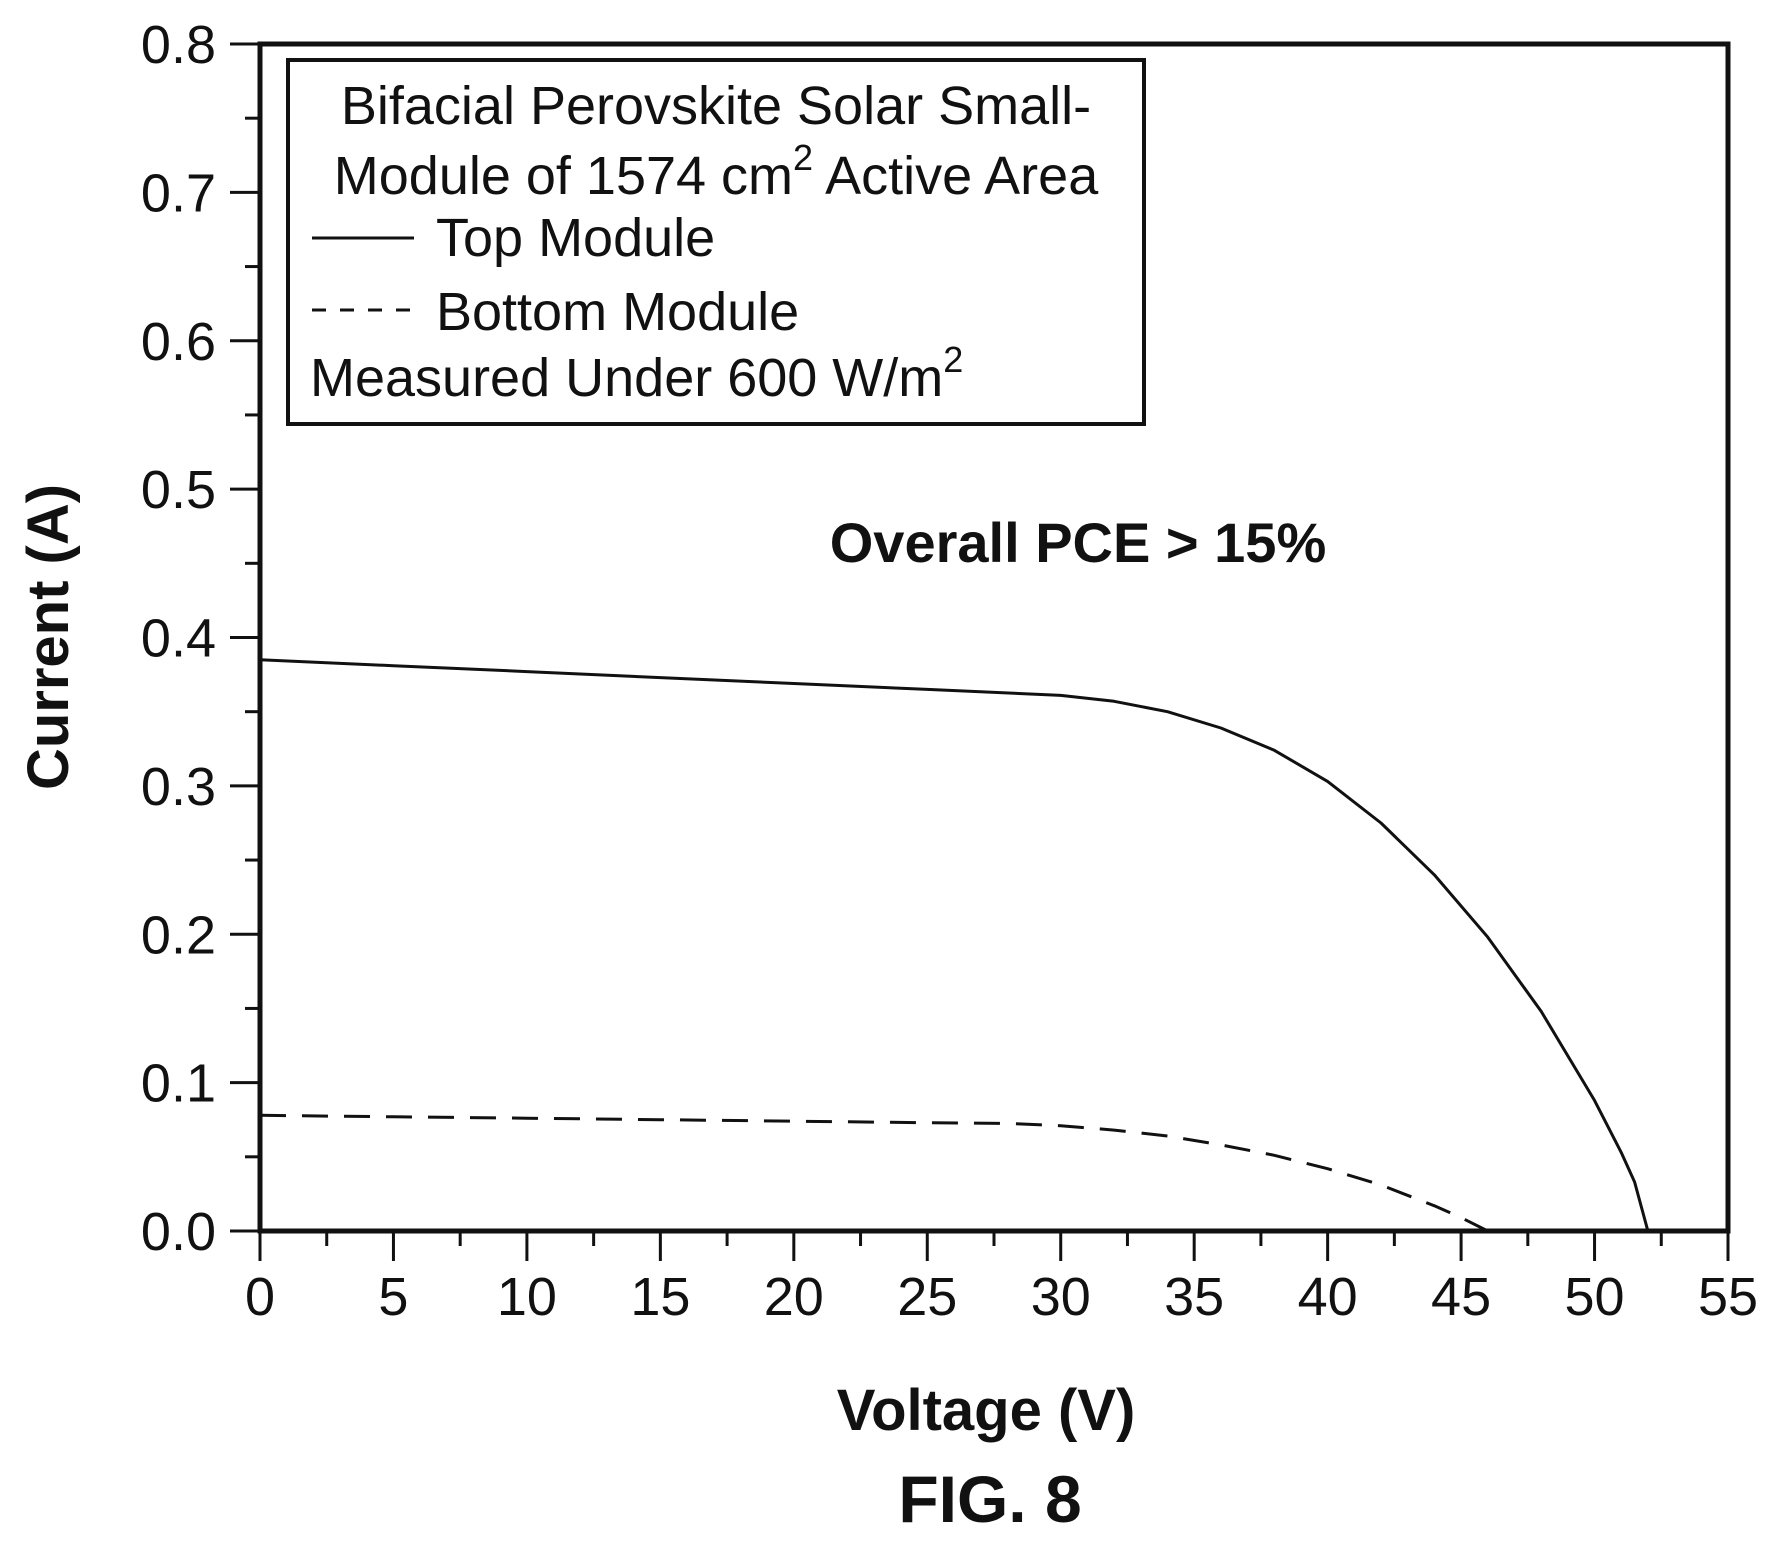  Describe the element at coordinates (956, 176) in the screenshot. I see `legend-title-line2-suffix: Active Area` at that location.